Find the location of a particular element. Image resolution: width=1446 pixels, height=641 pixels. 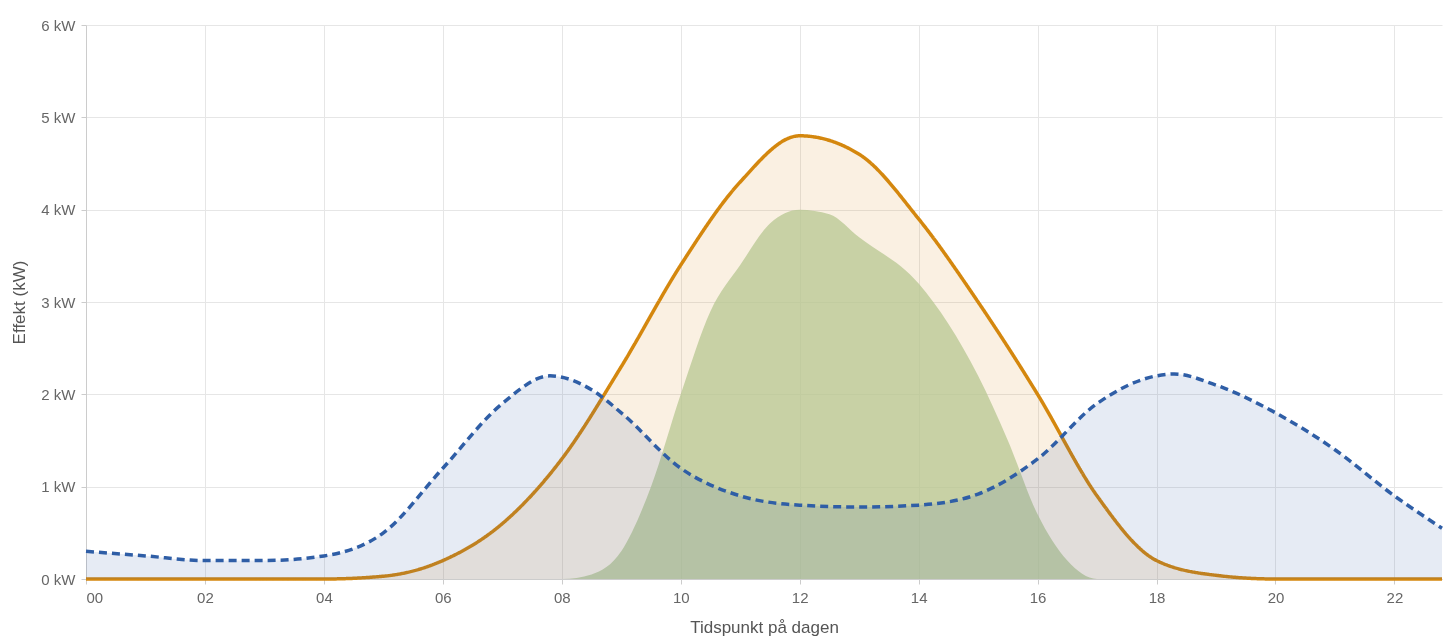

x-tick-label: 06 is located at coordinates (443, 597).